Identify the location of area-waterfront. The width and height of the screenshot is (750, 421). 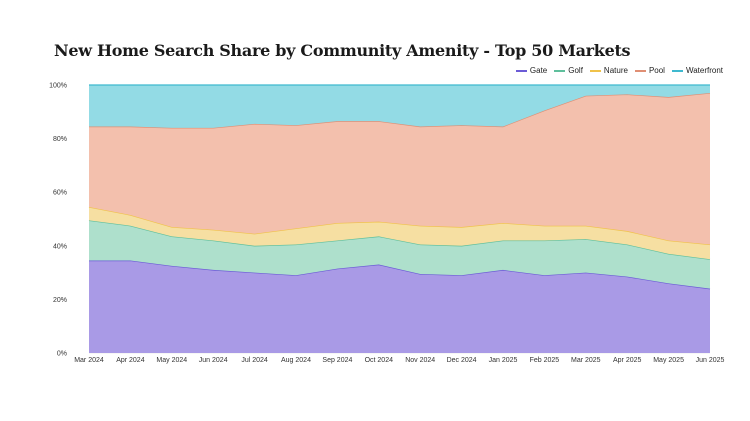
(399, 106).